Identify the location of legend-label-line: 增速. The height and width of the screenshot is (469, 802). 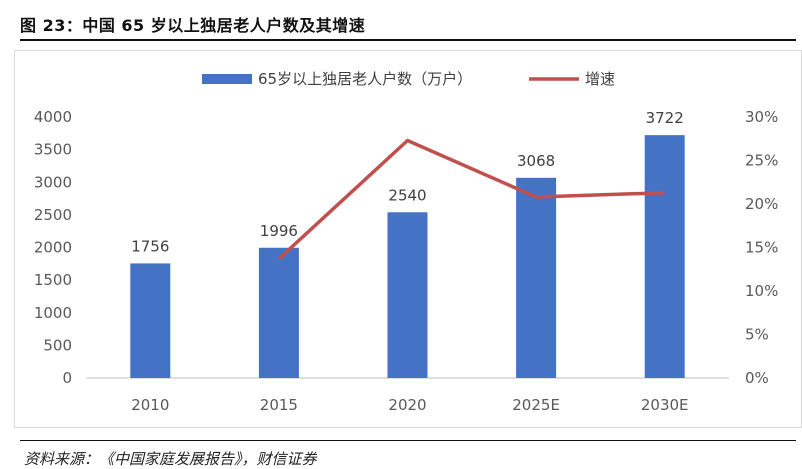
(600, 79).